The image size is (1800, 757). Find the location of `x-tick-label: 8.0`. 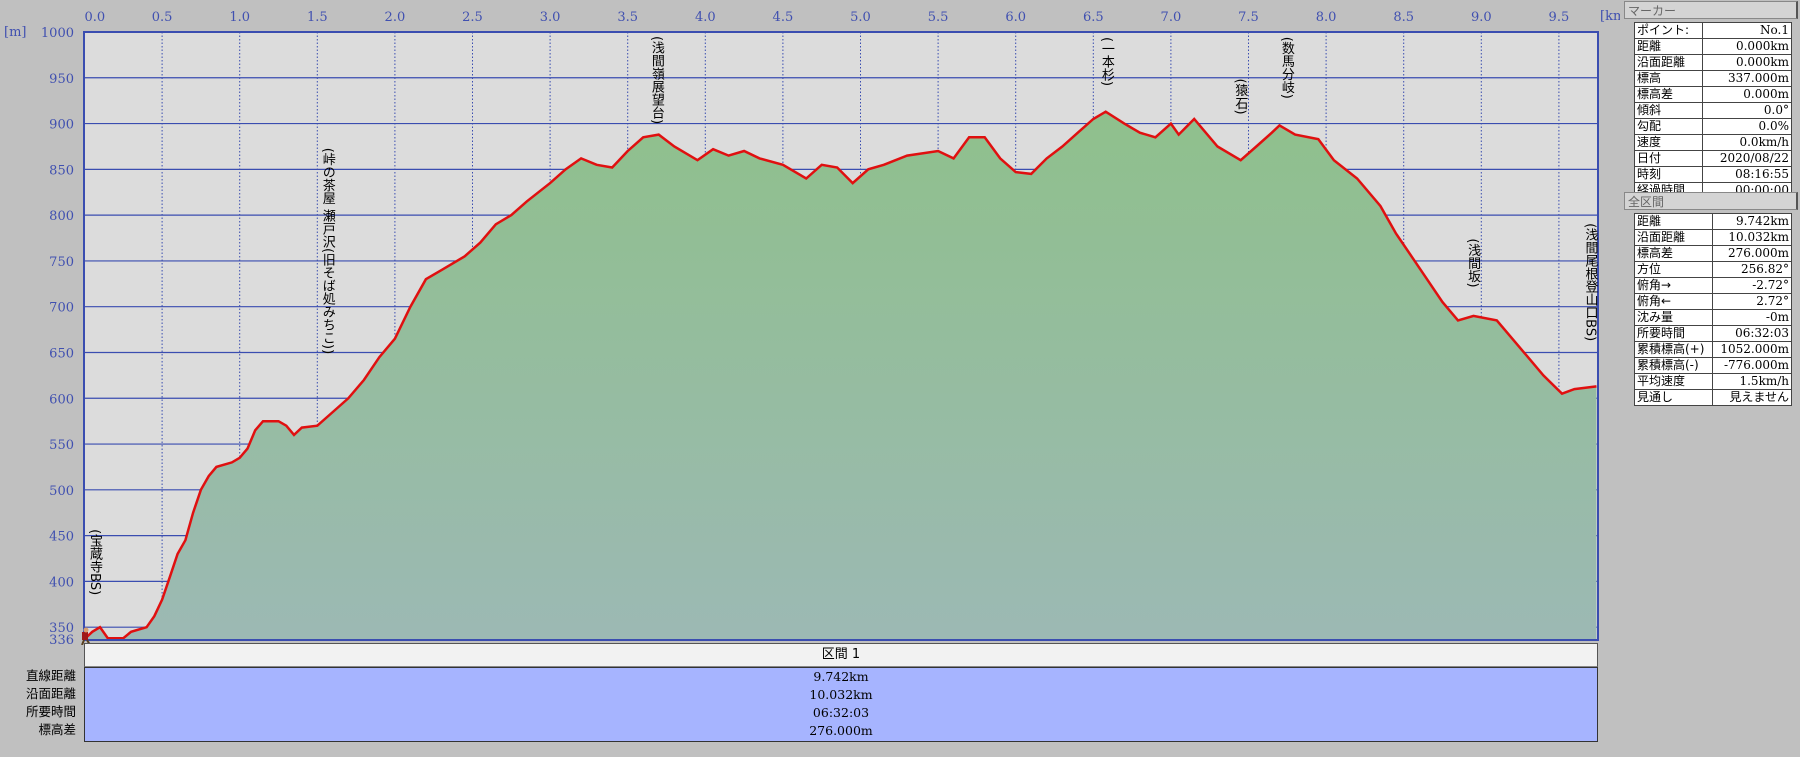

x-tick-label: 8.0 is located at coordinates (1326, 17).